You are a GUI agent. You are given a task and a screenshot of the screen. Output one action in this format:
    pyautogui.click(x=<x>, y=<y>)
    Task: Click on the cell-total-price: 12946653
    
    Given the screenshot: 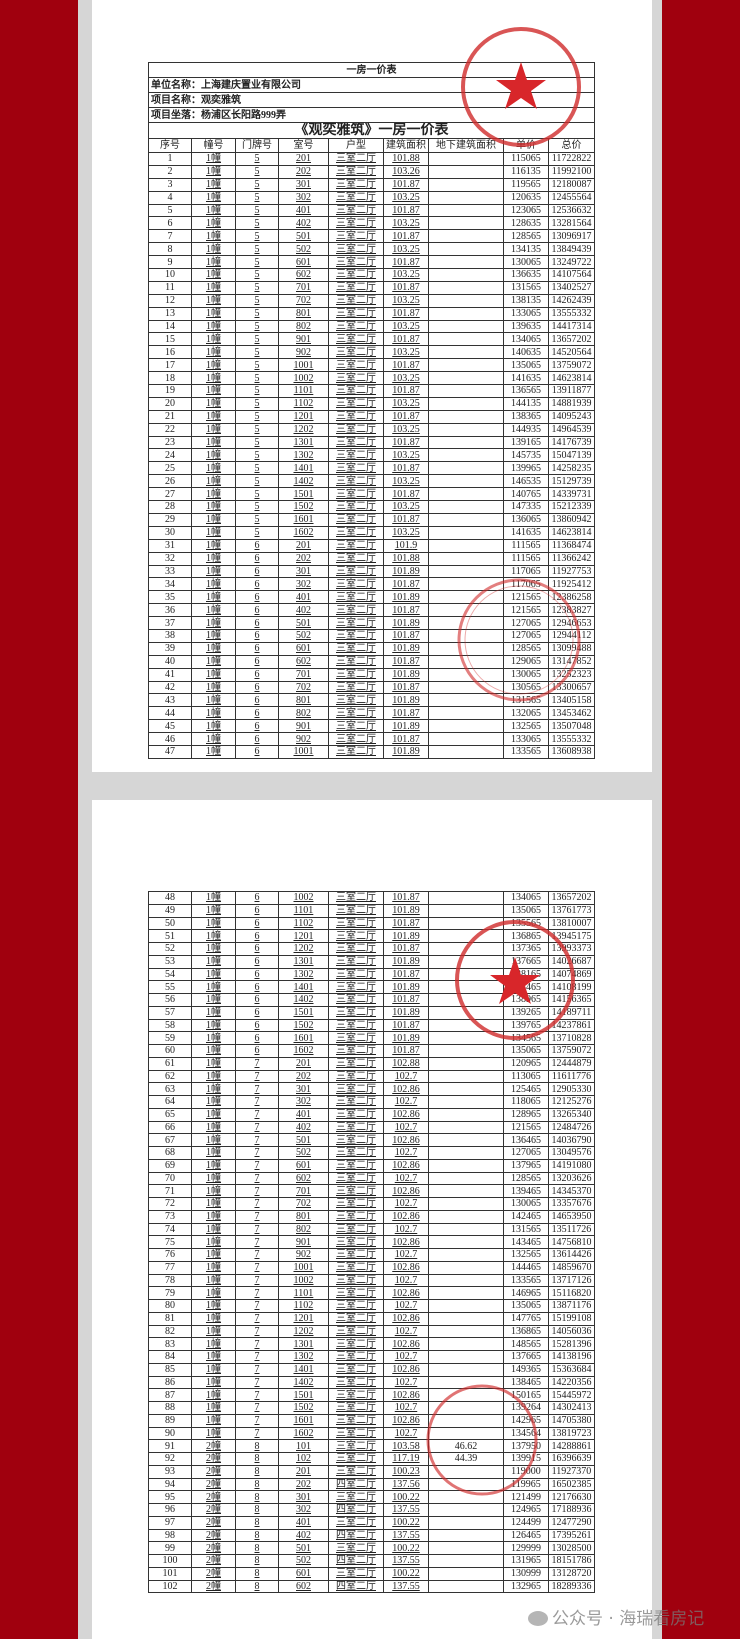 What is the action you would take?
    pyautogui.click(x=571, y=623)
    